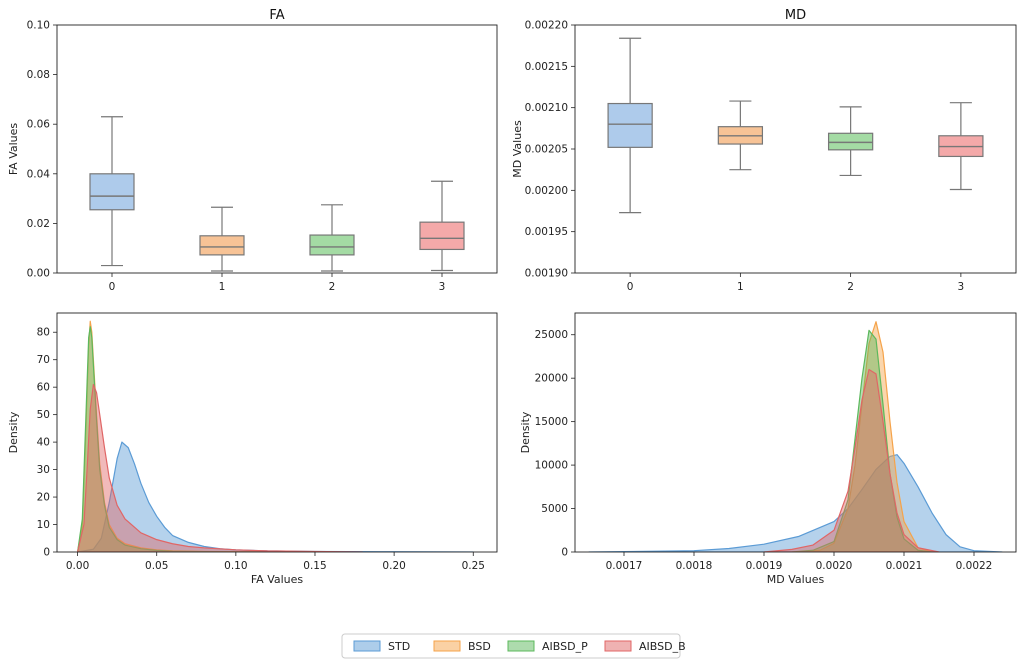 Image resolution: width=1024 pixels, height=664 pixels. What do you see at coordinates (551, 466) in the screenshot?
I see `y-tick-label: 10000` at bounding box center [551, 466].